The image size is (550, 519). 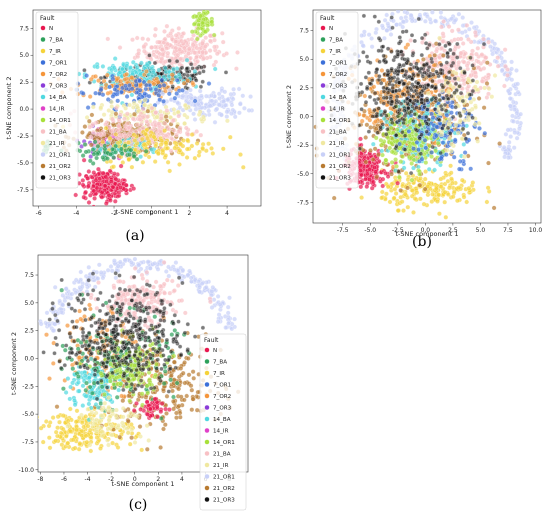 I want to click on point-7_BA, so click(x=96, y=158).